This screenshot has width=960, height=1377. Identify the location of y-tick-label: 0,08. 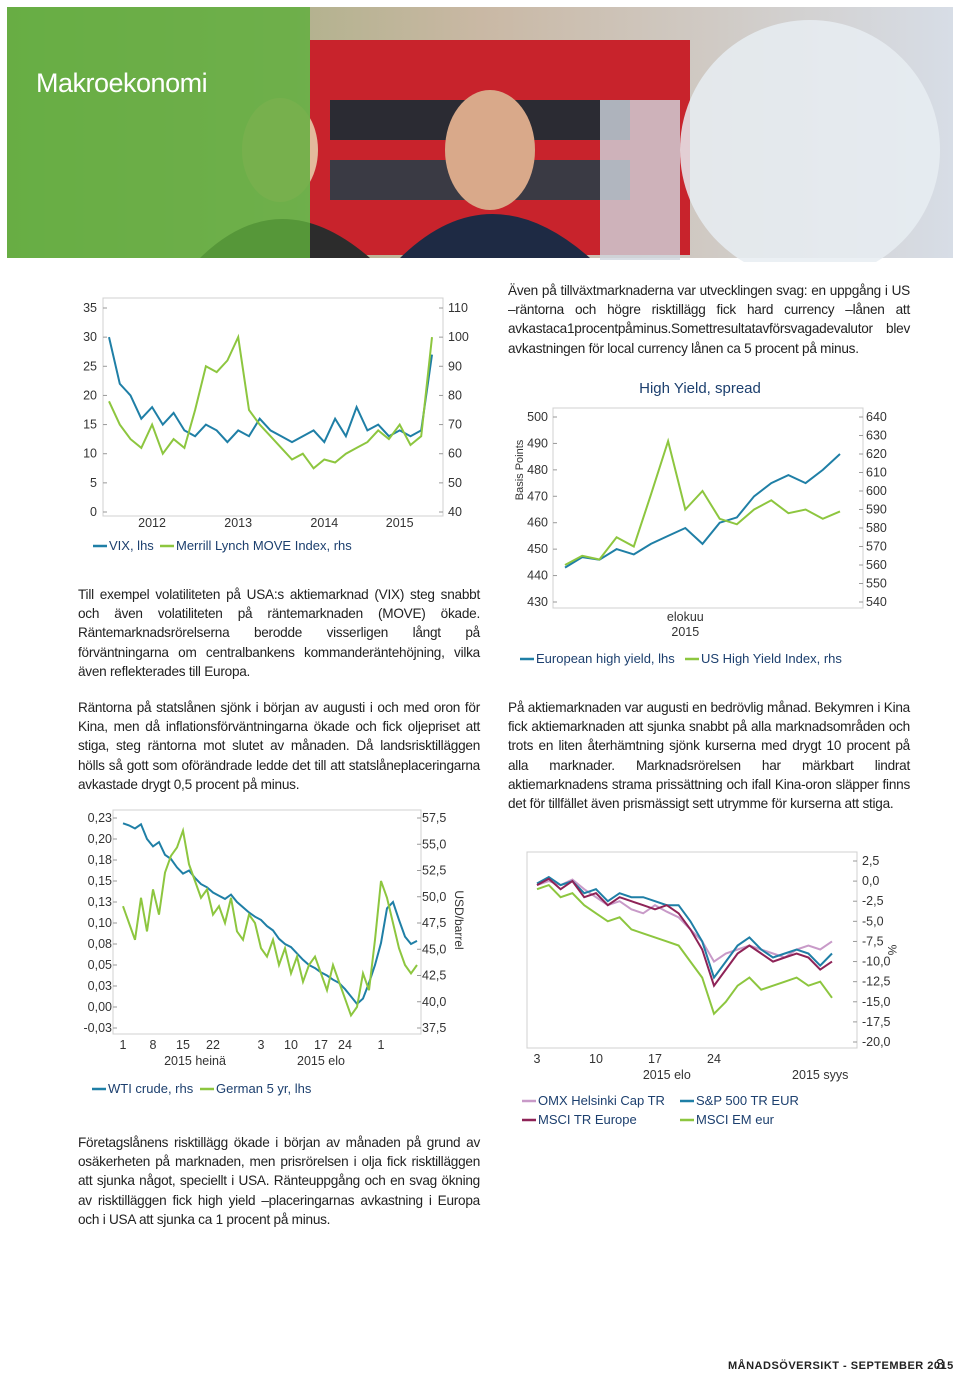
(100, 944).